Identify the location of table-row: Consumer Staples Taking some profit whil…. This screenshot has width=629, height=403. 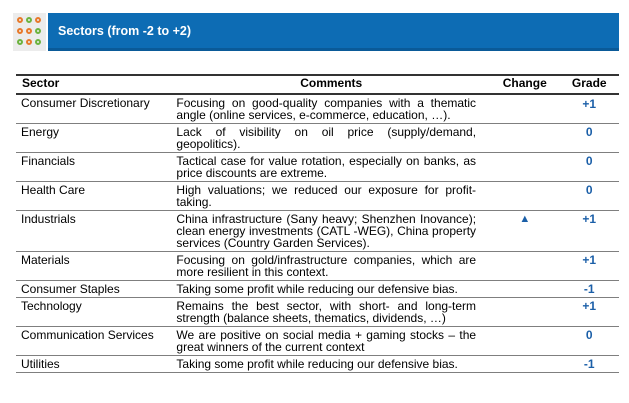
(317, 289).